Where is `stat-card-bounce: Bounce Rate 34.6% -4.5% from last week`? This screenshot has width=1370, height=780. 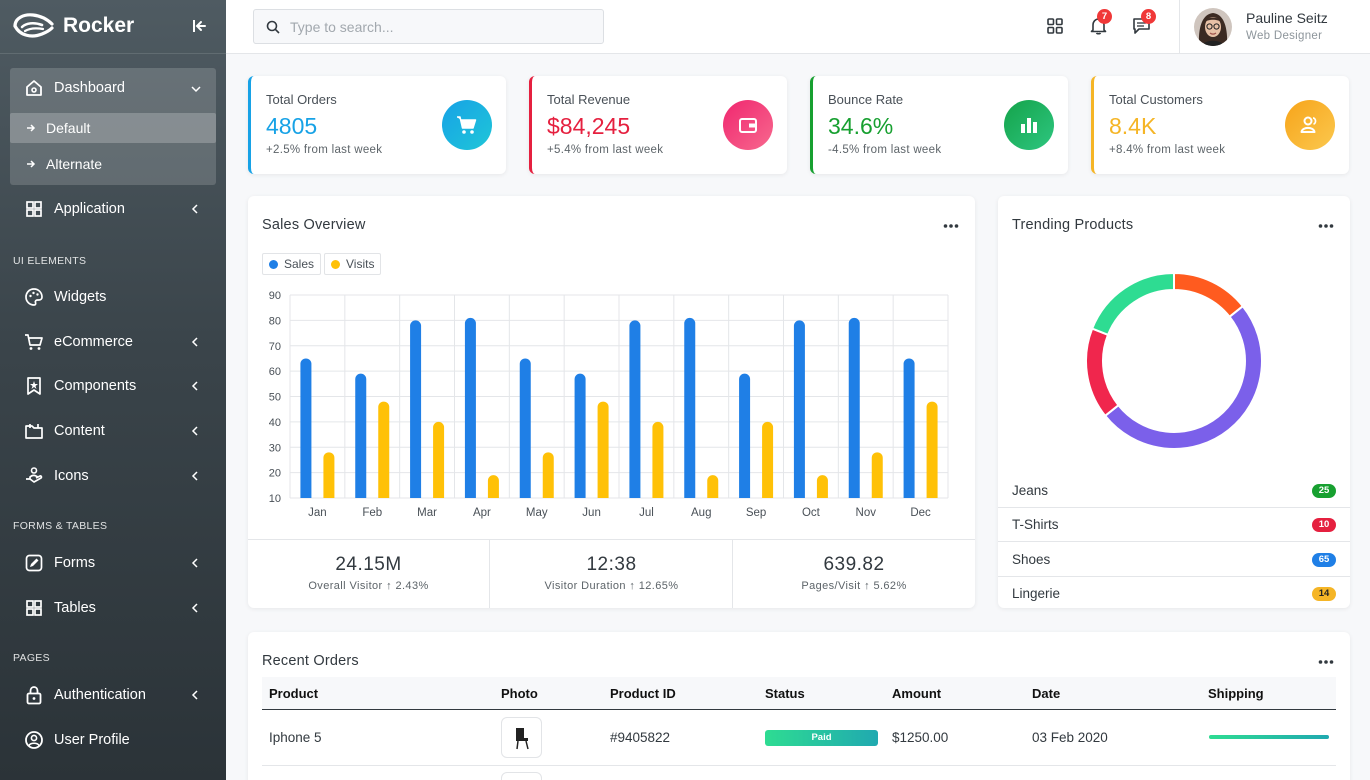
stat-card-bounce: Bounce Rate 34.6% -4.5% from last week is located at coordinates (939, 125).